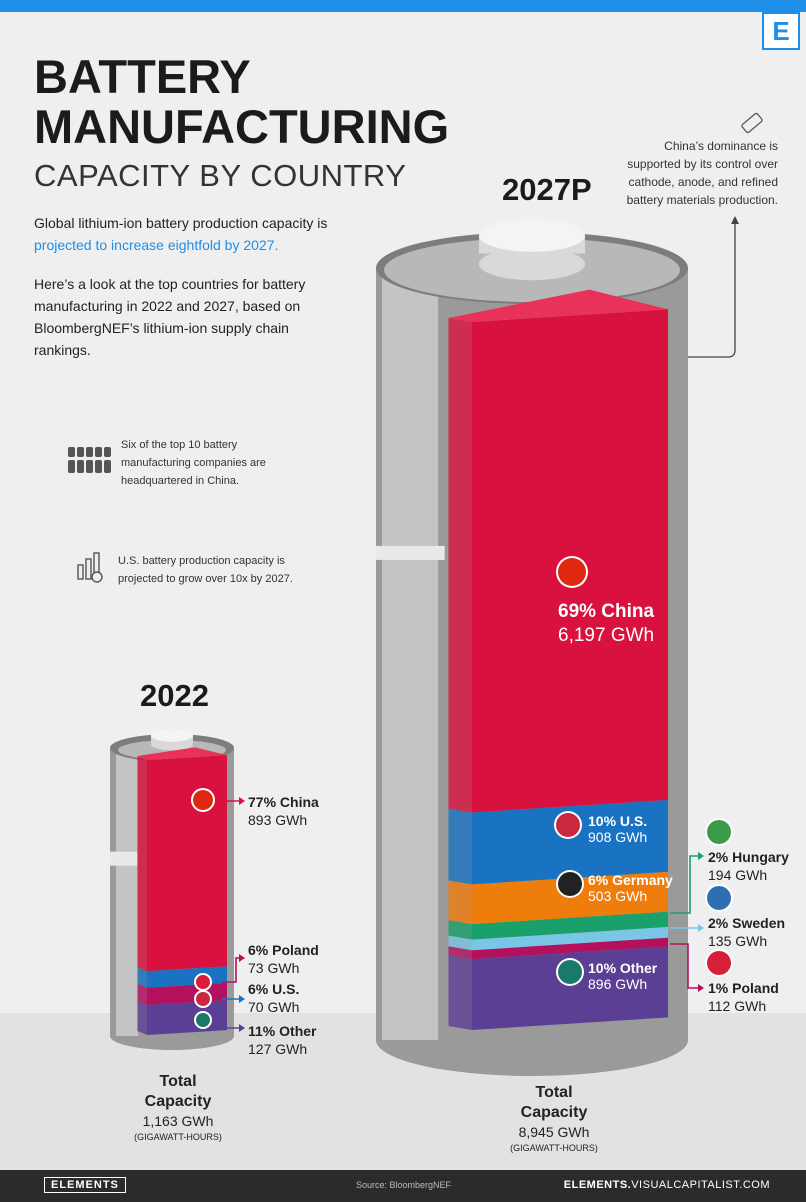  What do you see at coordinates (142, 977) in the screenshot?
I see `bar-2022-us-side` at bounding box center [142, 977].